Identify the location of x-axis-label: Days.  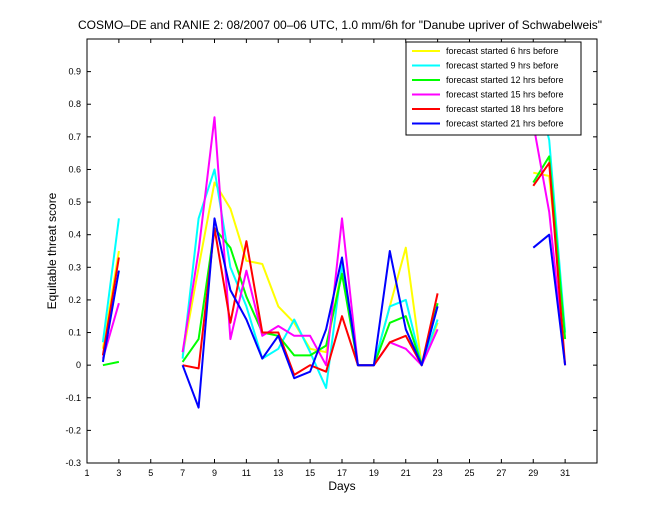
(341, 486).